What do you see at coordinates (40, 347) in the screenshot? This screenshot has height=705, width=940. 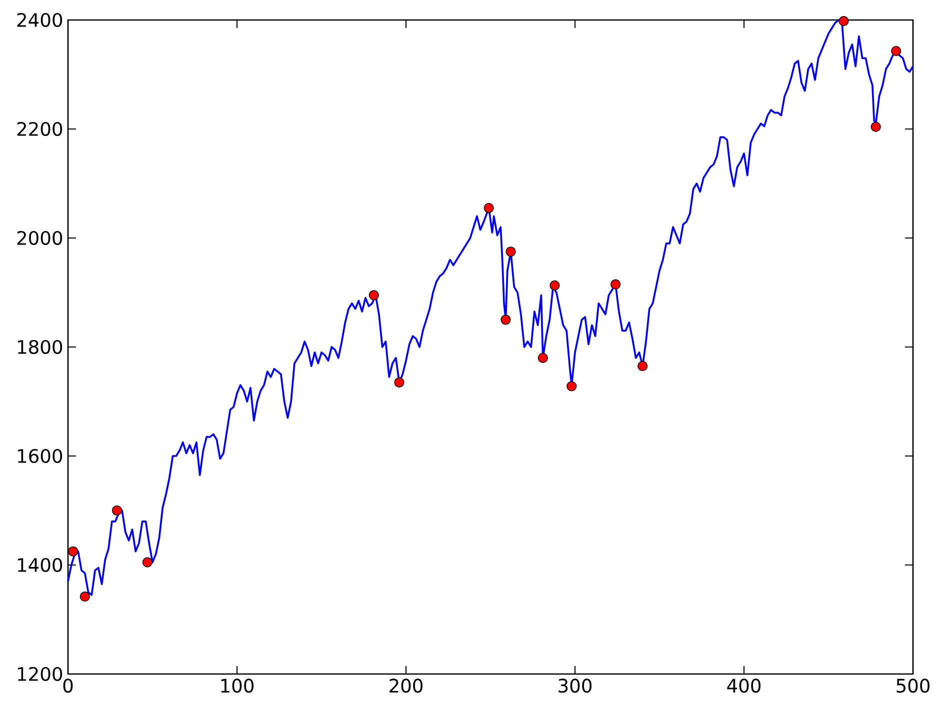 I see `y-tick-label: 1800` at bounding box center [40, 347].